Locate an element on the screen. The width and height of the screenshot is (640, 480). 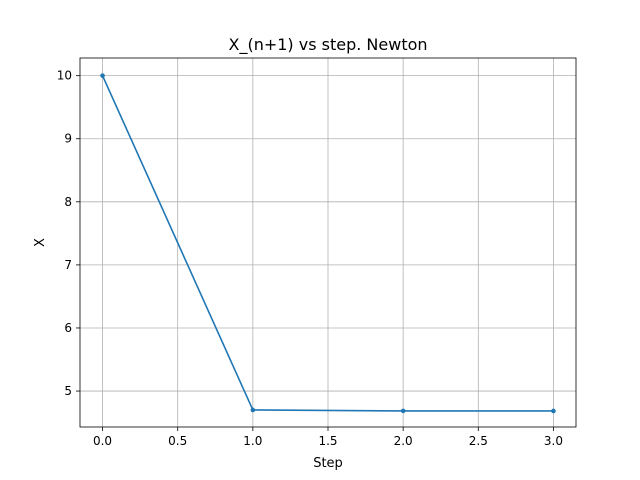
y-tick-label: 6 is located at coordinates (68, 328).